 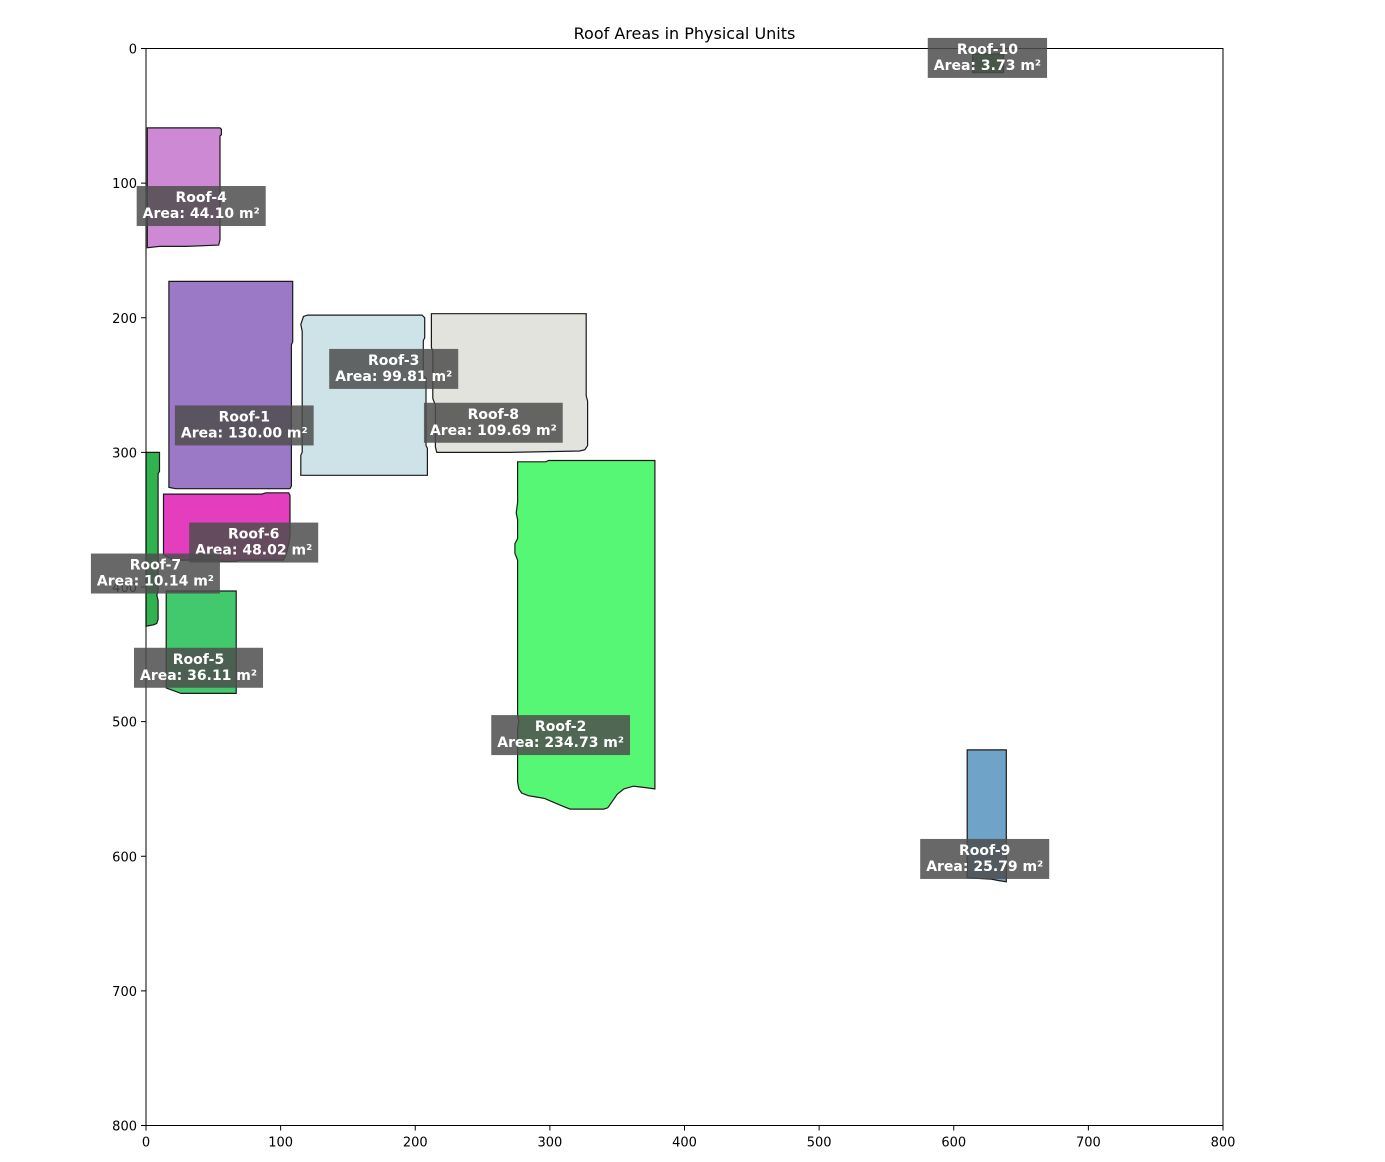 What do you see at coordinates (155, 582) in the screenshot?
I see `roof-area-label: Area: 10.14 m²` at bounding box center [155, 582].